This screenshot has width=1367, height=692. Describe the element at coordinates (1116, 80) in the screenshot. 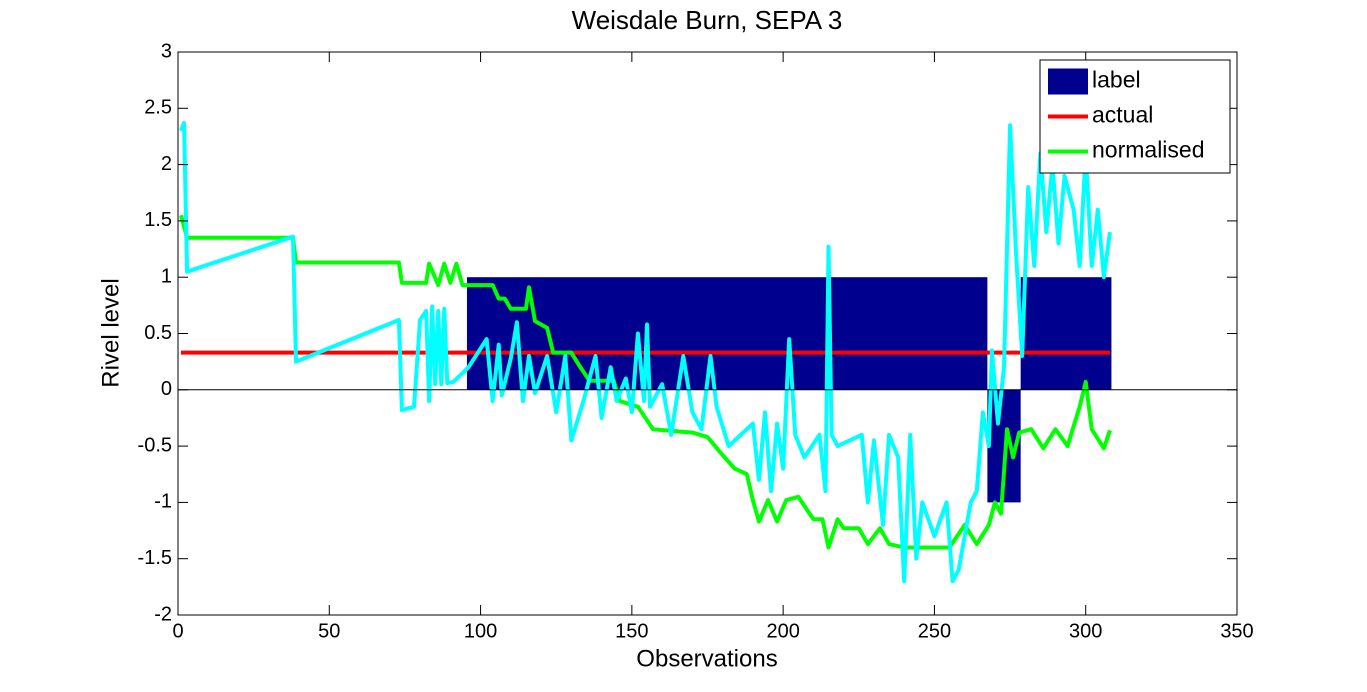

I see `legend-label: label` at that location.